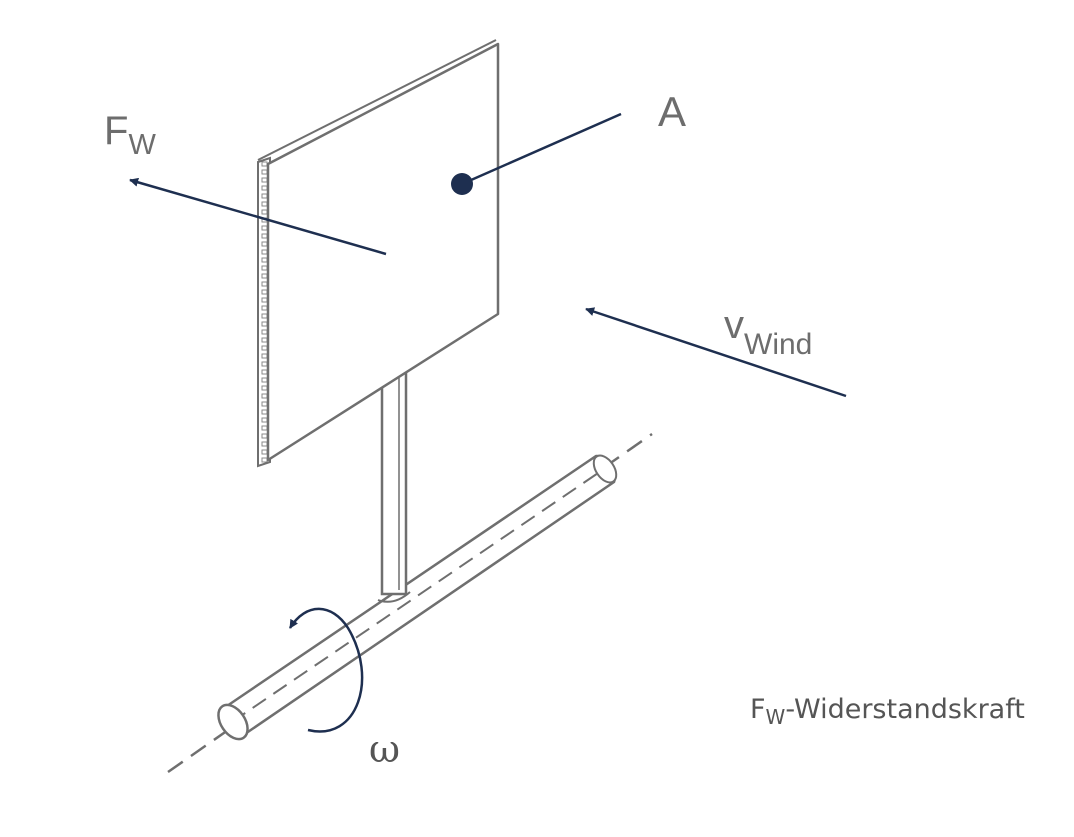  I want to click on wind-arrow, so click(716, 352).